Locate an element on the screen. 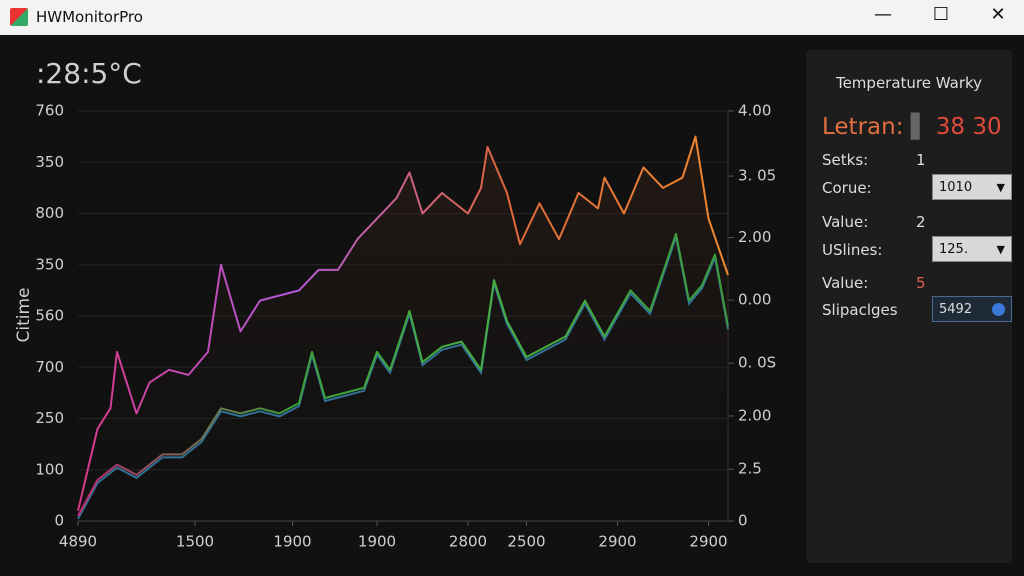 The height and width of the screenshot is (576, 1024). y2-tick-label: 0. 0S is located at coordinates (757, 363).